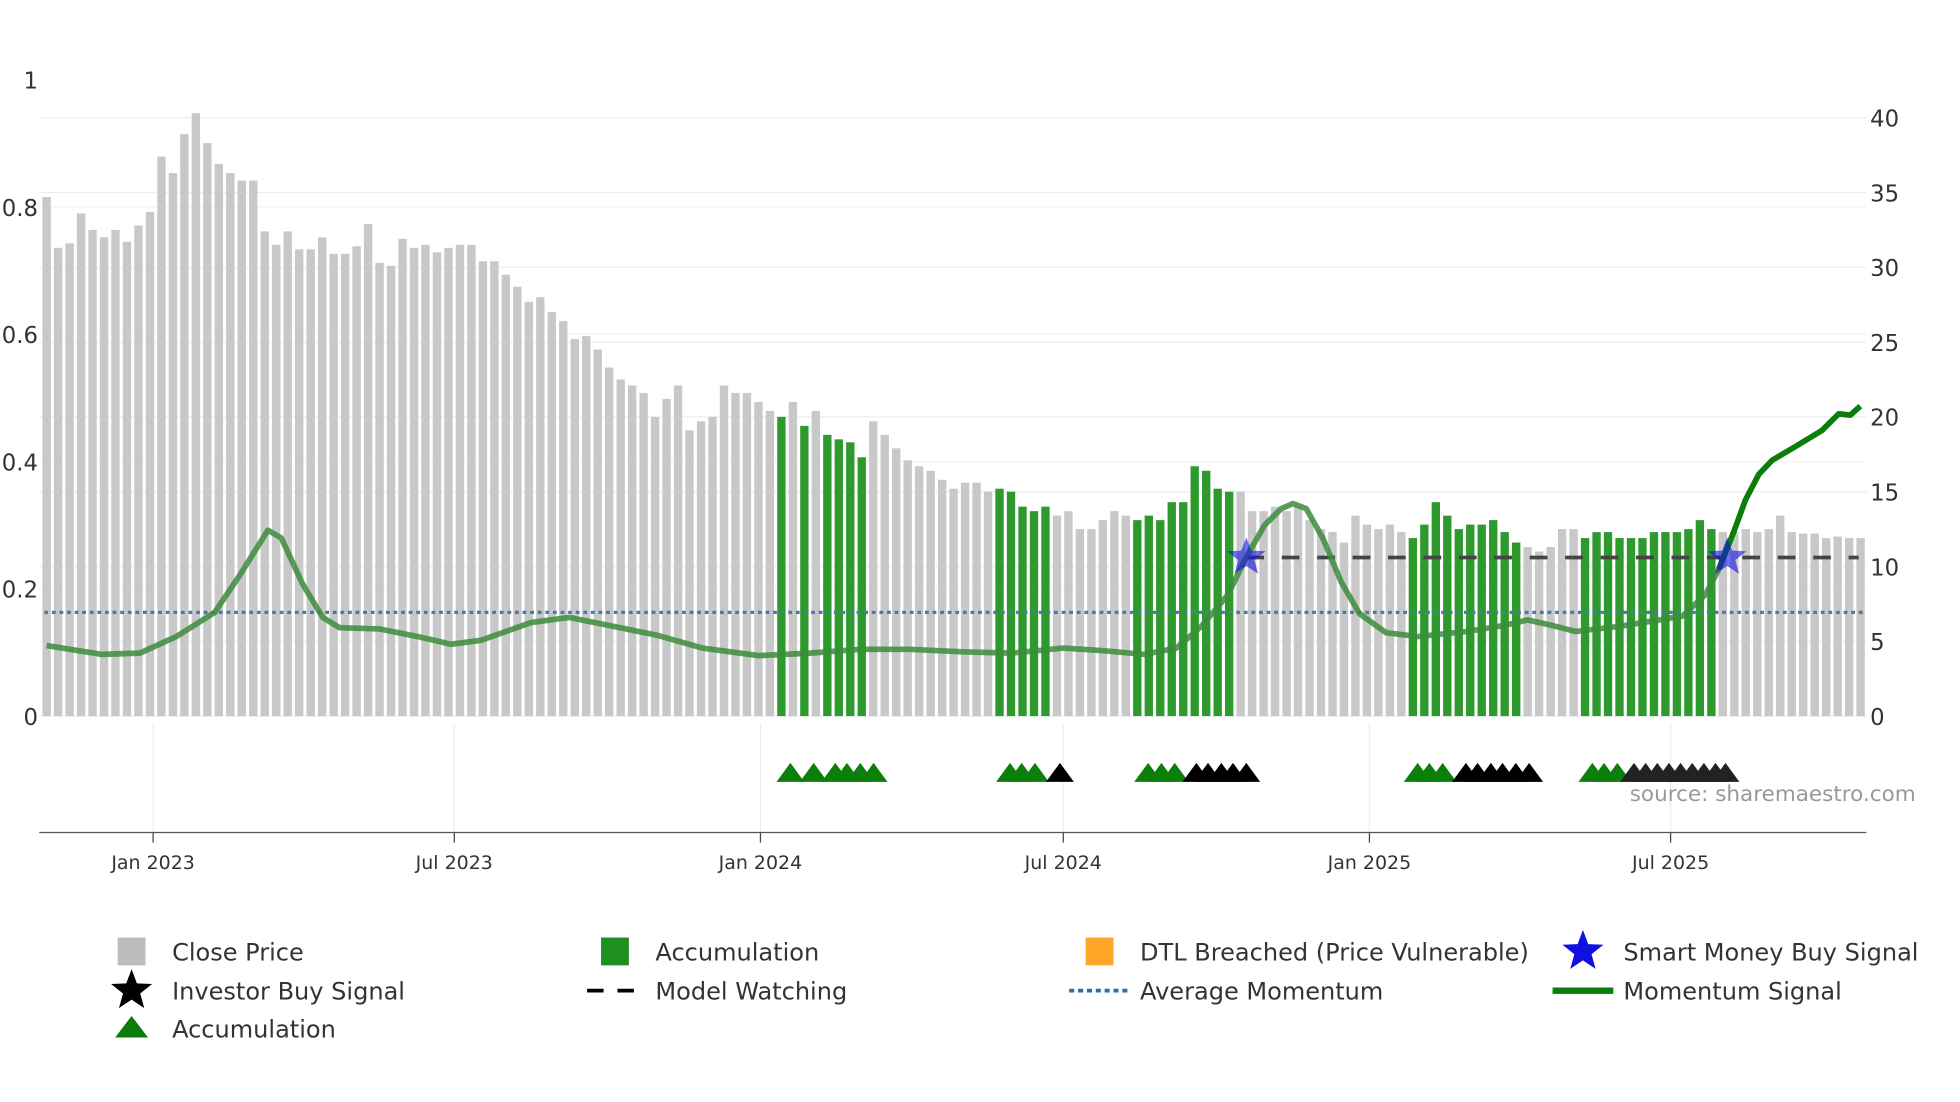 The image size is (1960, 1102). I want to click on right-tick-label: 40, so click(1884, 120).